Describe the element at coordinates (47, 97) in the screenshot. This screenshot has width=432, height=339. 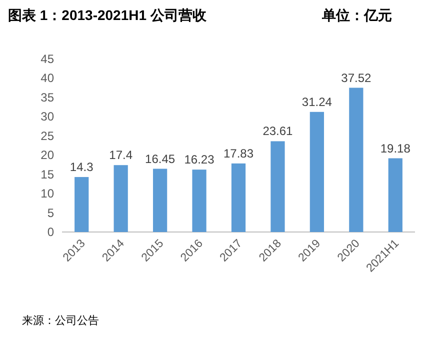
I see `y-tick-label: 35` at that location.